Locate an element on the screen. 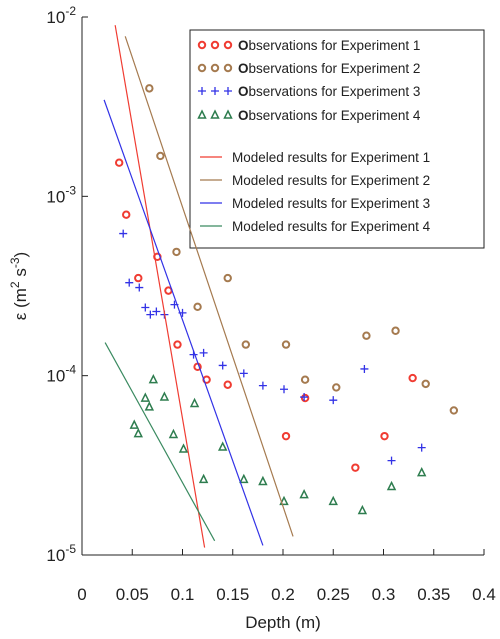  y-label-part: s is located at coordinates (20, 274).